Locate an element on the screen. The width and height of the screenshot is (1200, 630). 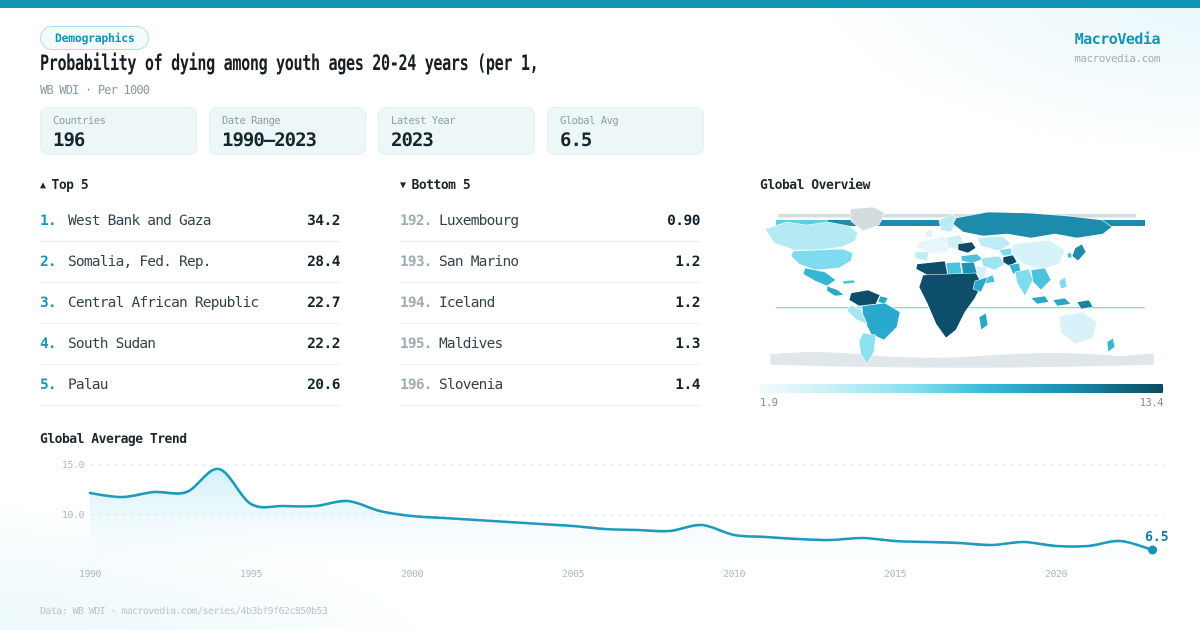
stat-value: 196 is located at coordinates (69, 140).